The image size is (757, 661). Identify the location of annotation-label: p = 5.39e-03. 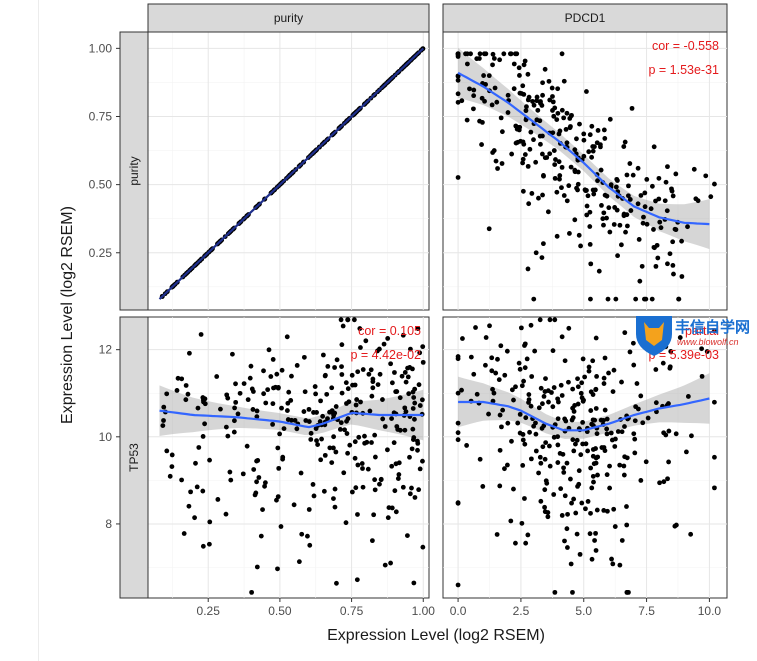
(683, 355).